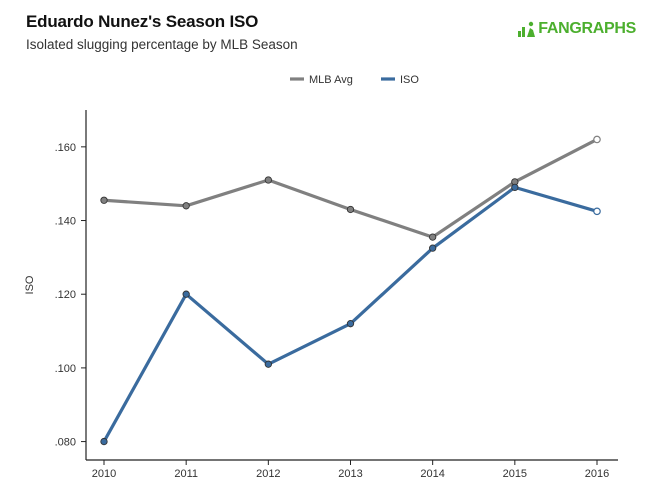 Image resolution: width=650 pixels, height=484 pixels. What do you see at coordinates (65, 443) in the screenshot?
I see `y-tick-label: .080` at bounding box center [65, 443].